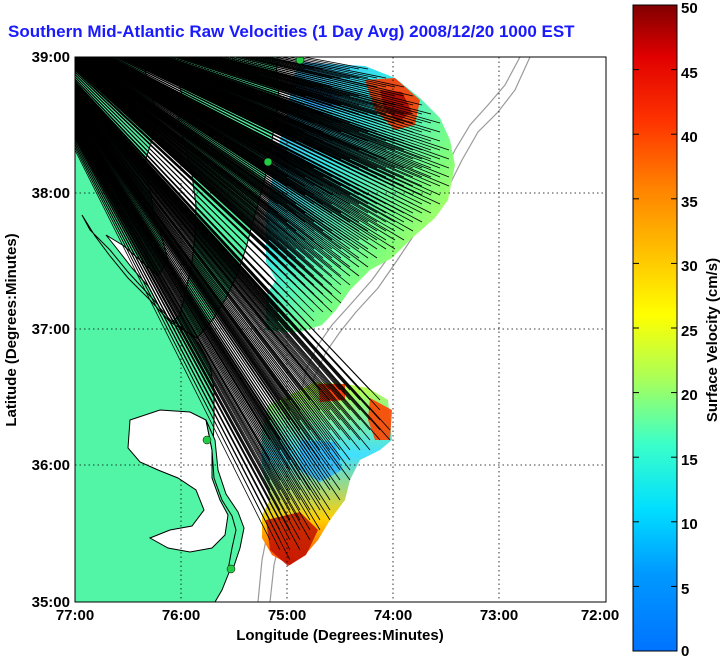 Image resolution: width=724 pixels, height=659 pixels. What do you see at coordinates (75, 615) in the screenshot?
I see `x-tick-label: 77:00` at bounding box center [75, 615].